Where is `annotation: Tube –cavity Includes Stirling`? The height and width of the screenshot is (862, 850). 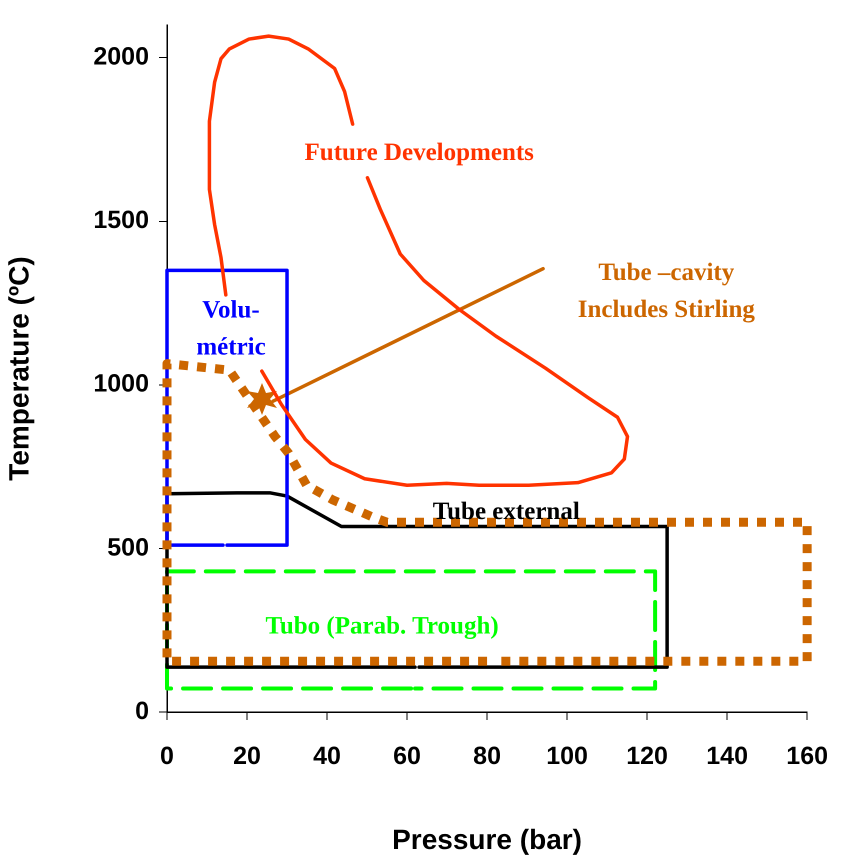 annotation: Tube –cavity Includes Stirling is located at coordinates (667, 291).